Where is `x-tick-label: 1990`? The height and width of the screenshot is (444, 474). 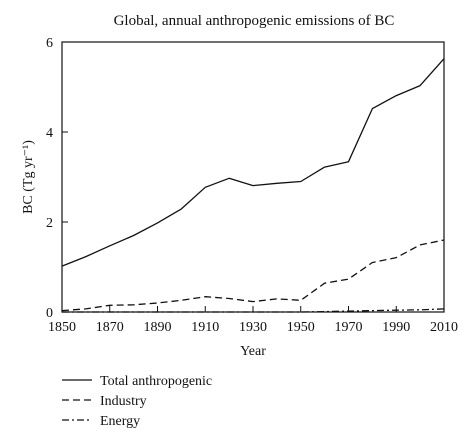 x-tick-label: 1990 is located at coordinates (396, 327).